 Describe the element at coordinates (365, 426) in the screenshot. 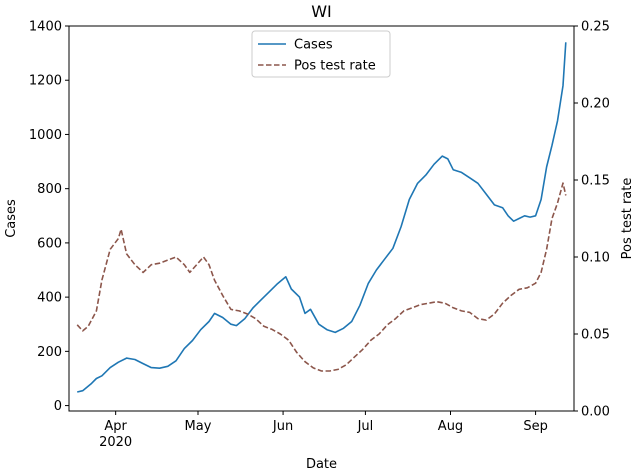

I see `x-tick-label: Jul` at that location.